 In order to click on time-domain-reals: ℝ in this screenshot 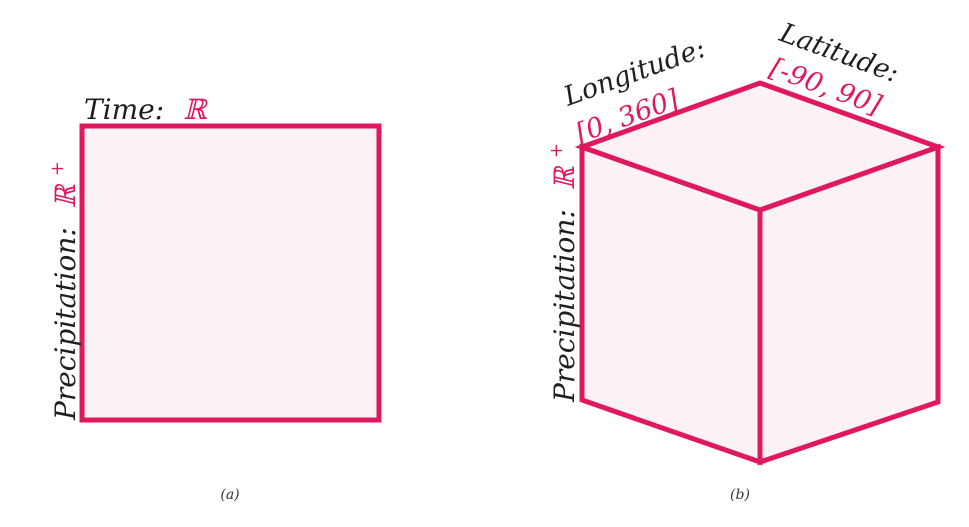, I will do `click(195, 109)`.